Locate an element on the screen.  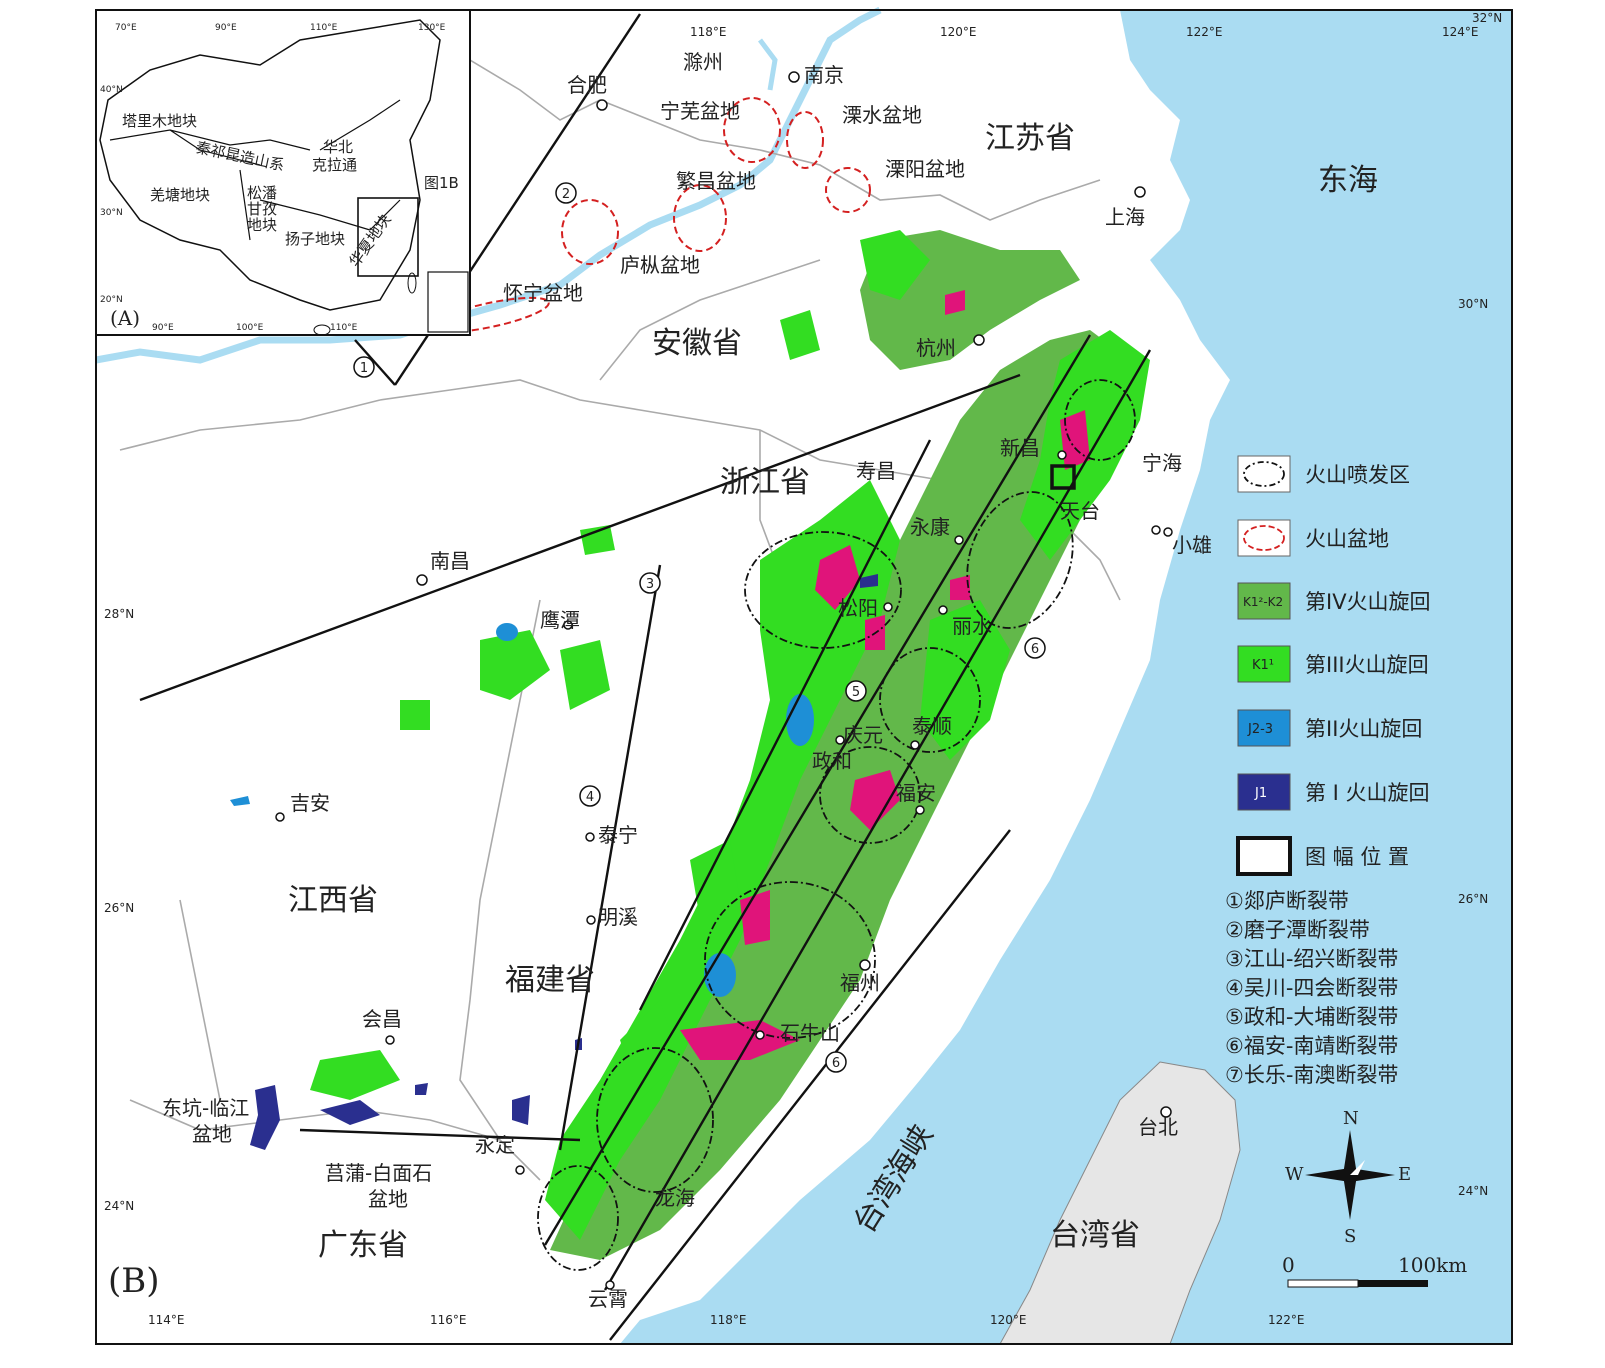
fault-marker-3: 3 is located at coordinates (650, 584).